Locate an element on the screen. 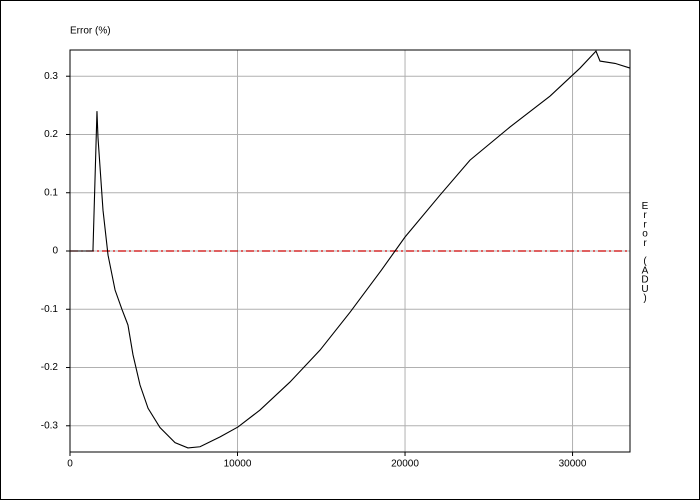 Image resolution: width=700 pixels, height=500 pixels. y-tick-label: -0.1 is located at coordinates (50, 309).